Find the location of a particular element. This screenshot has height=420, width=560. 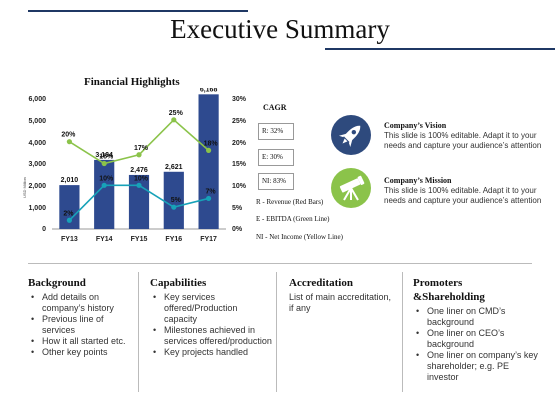

cagr-title: CAGR is located at coordinates (275, 107).